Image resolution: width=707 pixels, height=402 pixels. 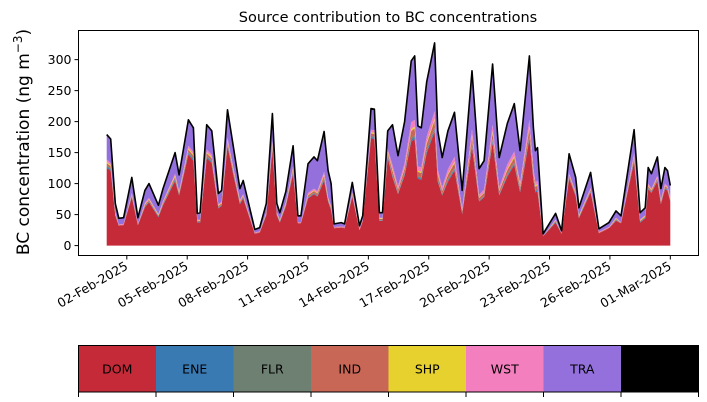 I want to click on y-tick-label: 50, so click(x=64, y=214).